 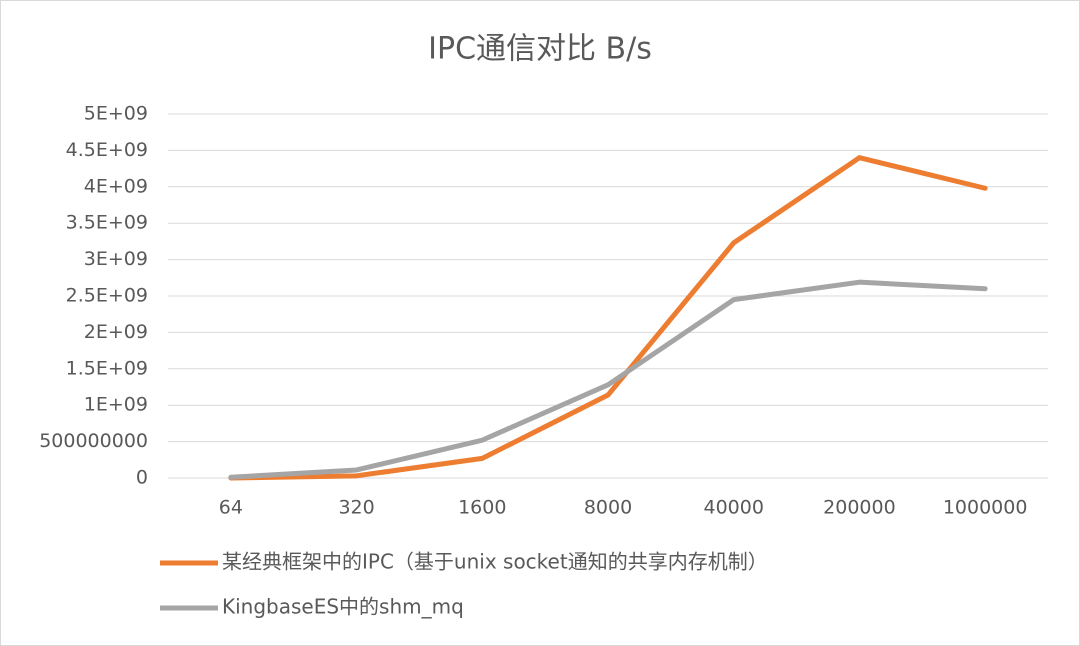 What do you see at coordinates (93, 441) in the screenshot?
I see `y-tick-label: 500000000` at bounding box center [93, 441].